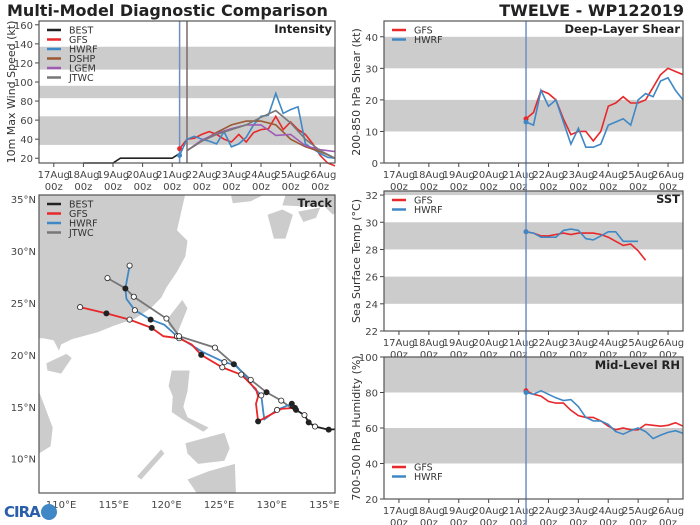 This screenshot has height=525, width=700. Describe the element at coordinates (371, 132) in the screenshot. I see `y-tick-label: 10` at that location.